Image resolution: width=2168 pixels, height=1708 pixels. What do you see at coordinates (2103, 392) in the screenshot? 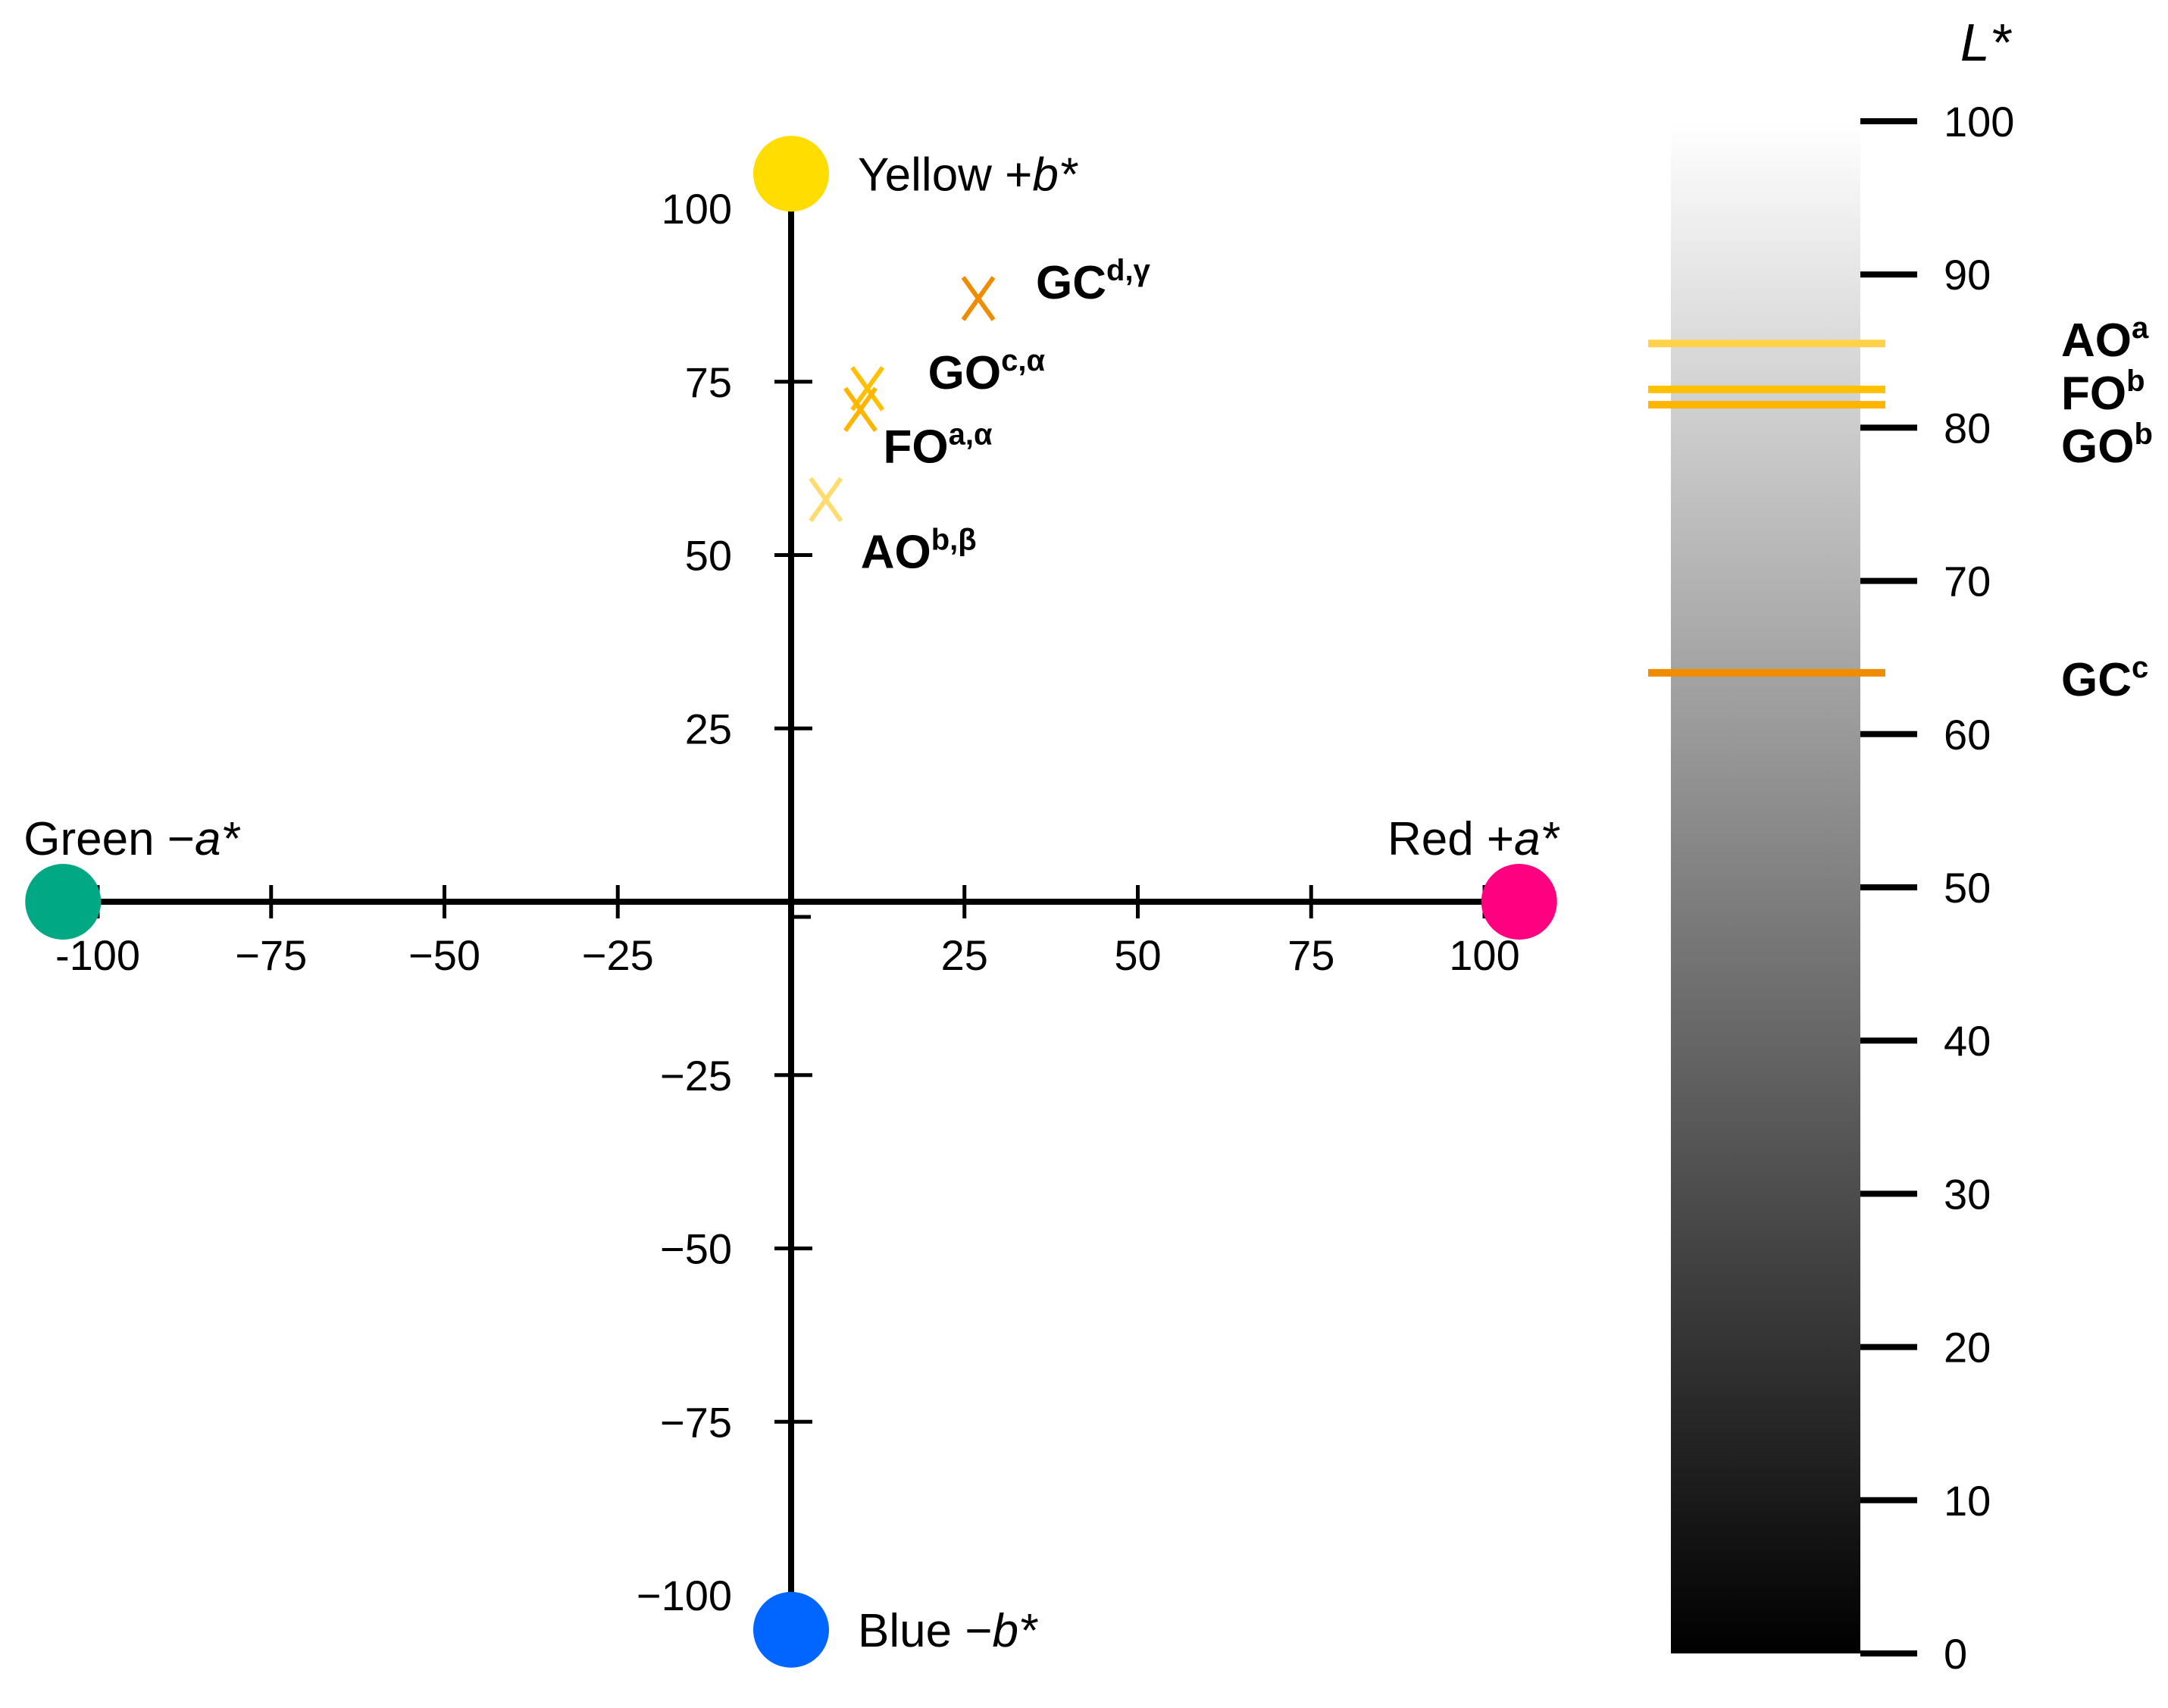
I see `lightness-marker-label-FO: FOb` at bounding box center [2103, 392].